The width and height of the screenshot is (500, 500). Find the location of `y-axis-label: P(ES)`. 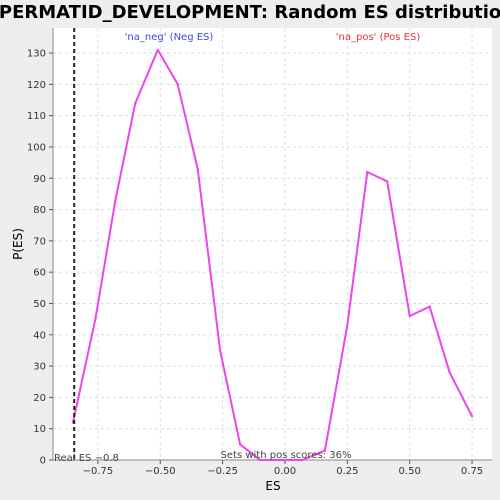

y-axis-label: P(ES) is located at coordinates (18, 244).